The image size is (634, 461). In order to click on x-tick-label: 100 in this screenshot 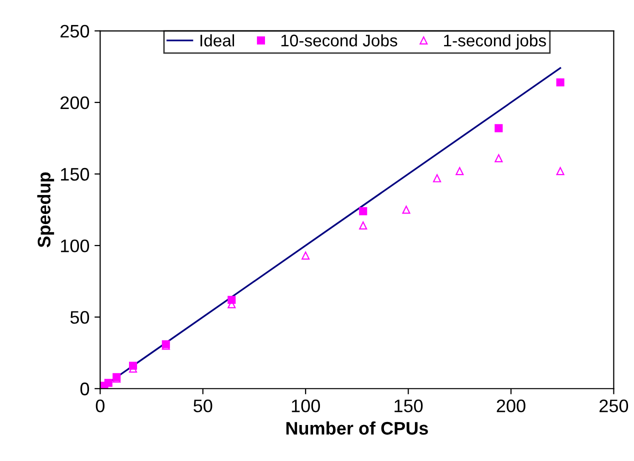, I will do `click(306, 406)`.